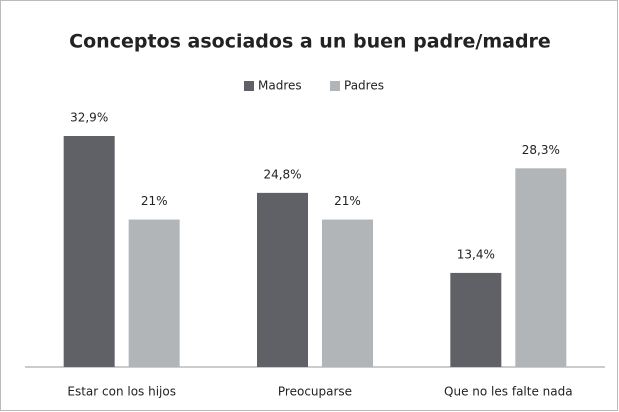 The height and width of the screenshot is (412, 619). Describe the element at coordinates (508, 392) in the screenshot. I see `x-tick-label: Que no les falte nada` at that location.